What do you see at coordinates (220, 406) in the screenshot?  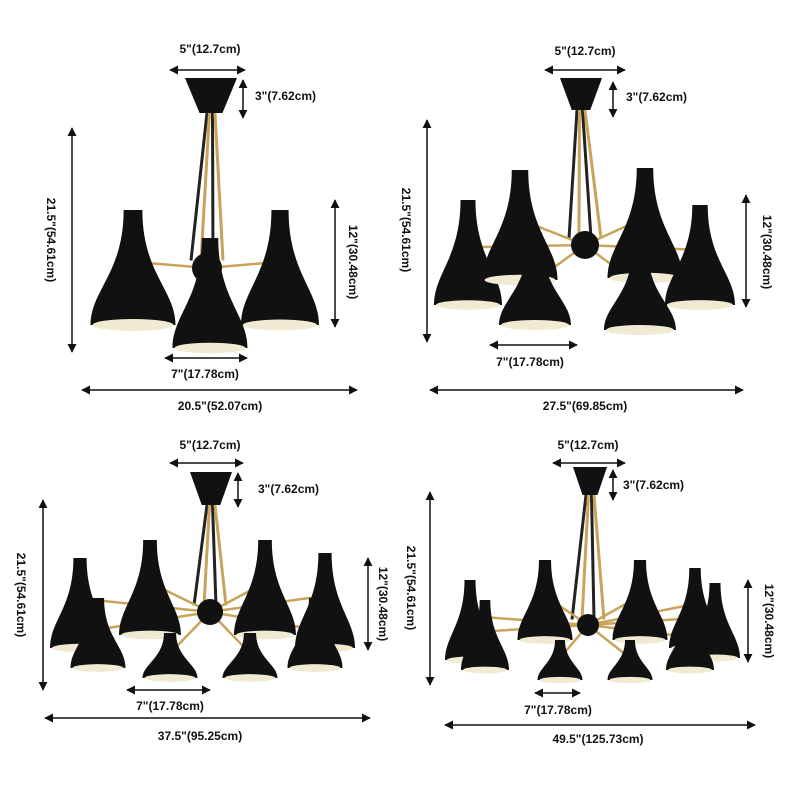 I see `width-label: 20.5"(52.07cm)` at bounding box center [220, 406].